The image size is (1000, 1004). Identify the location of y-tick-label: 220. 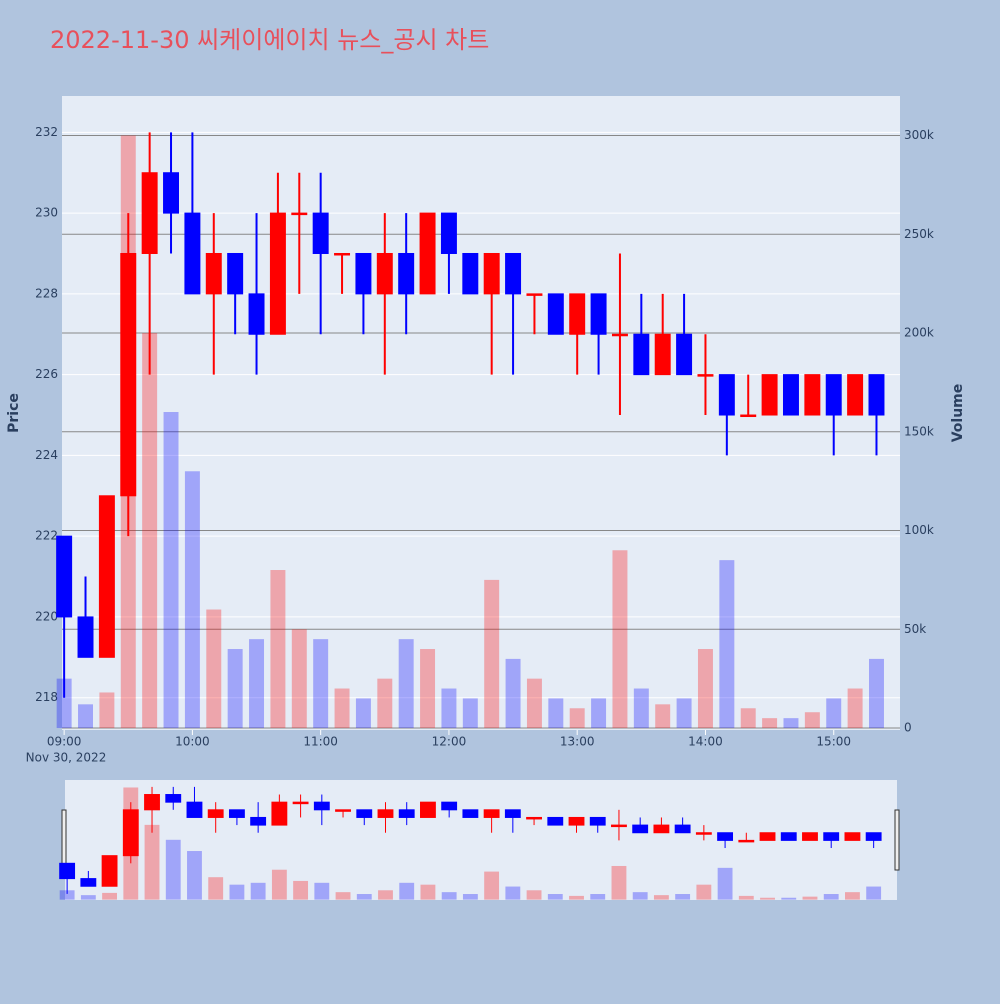
(46, 616).